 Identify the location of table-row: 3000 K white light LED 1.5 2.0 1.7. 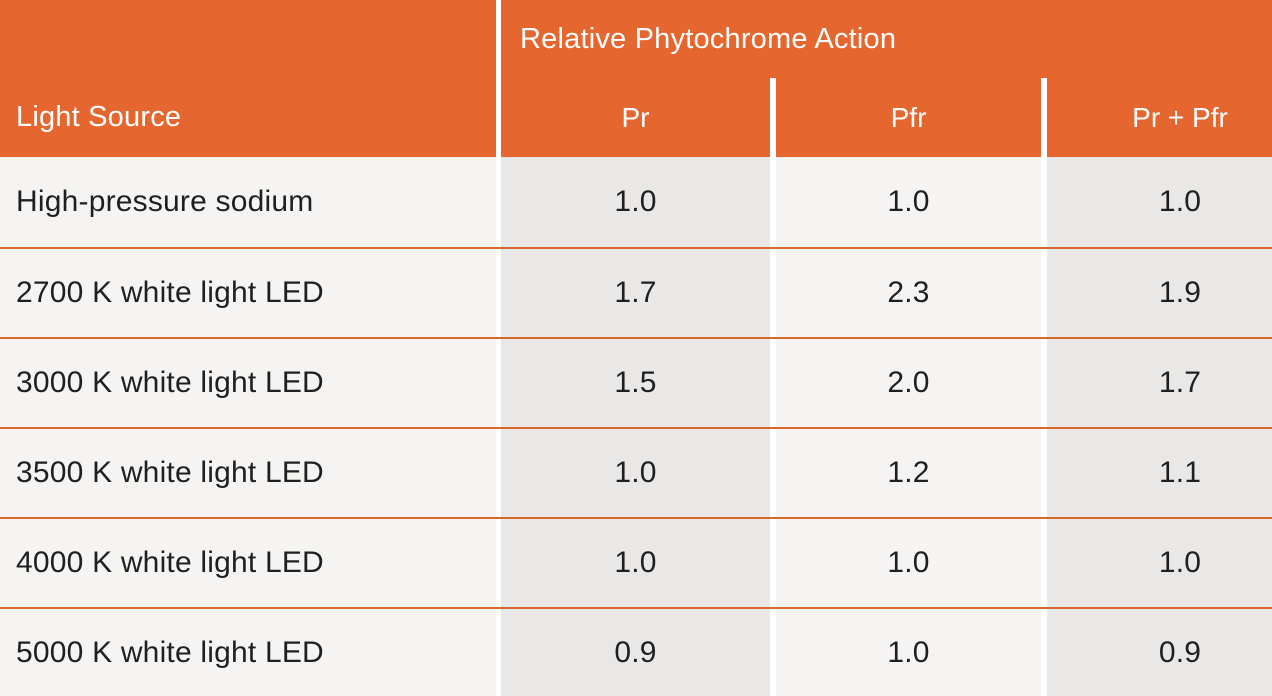
(636, 382).